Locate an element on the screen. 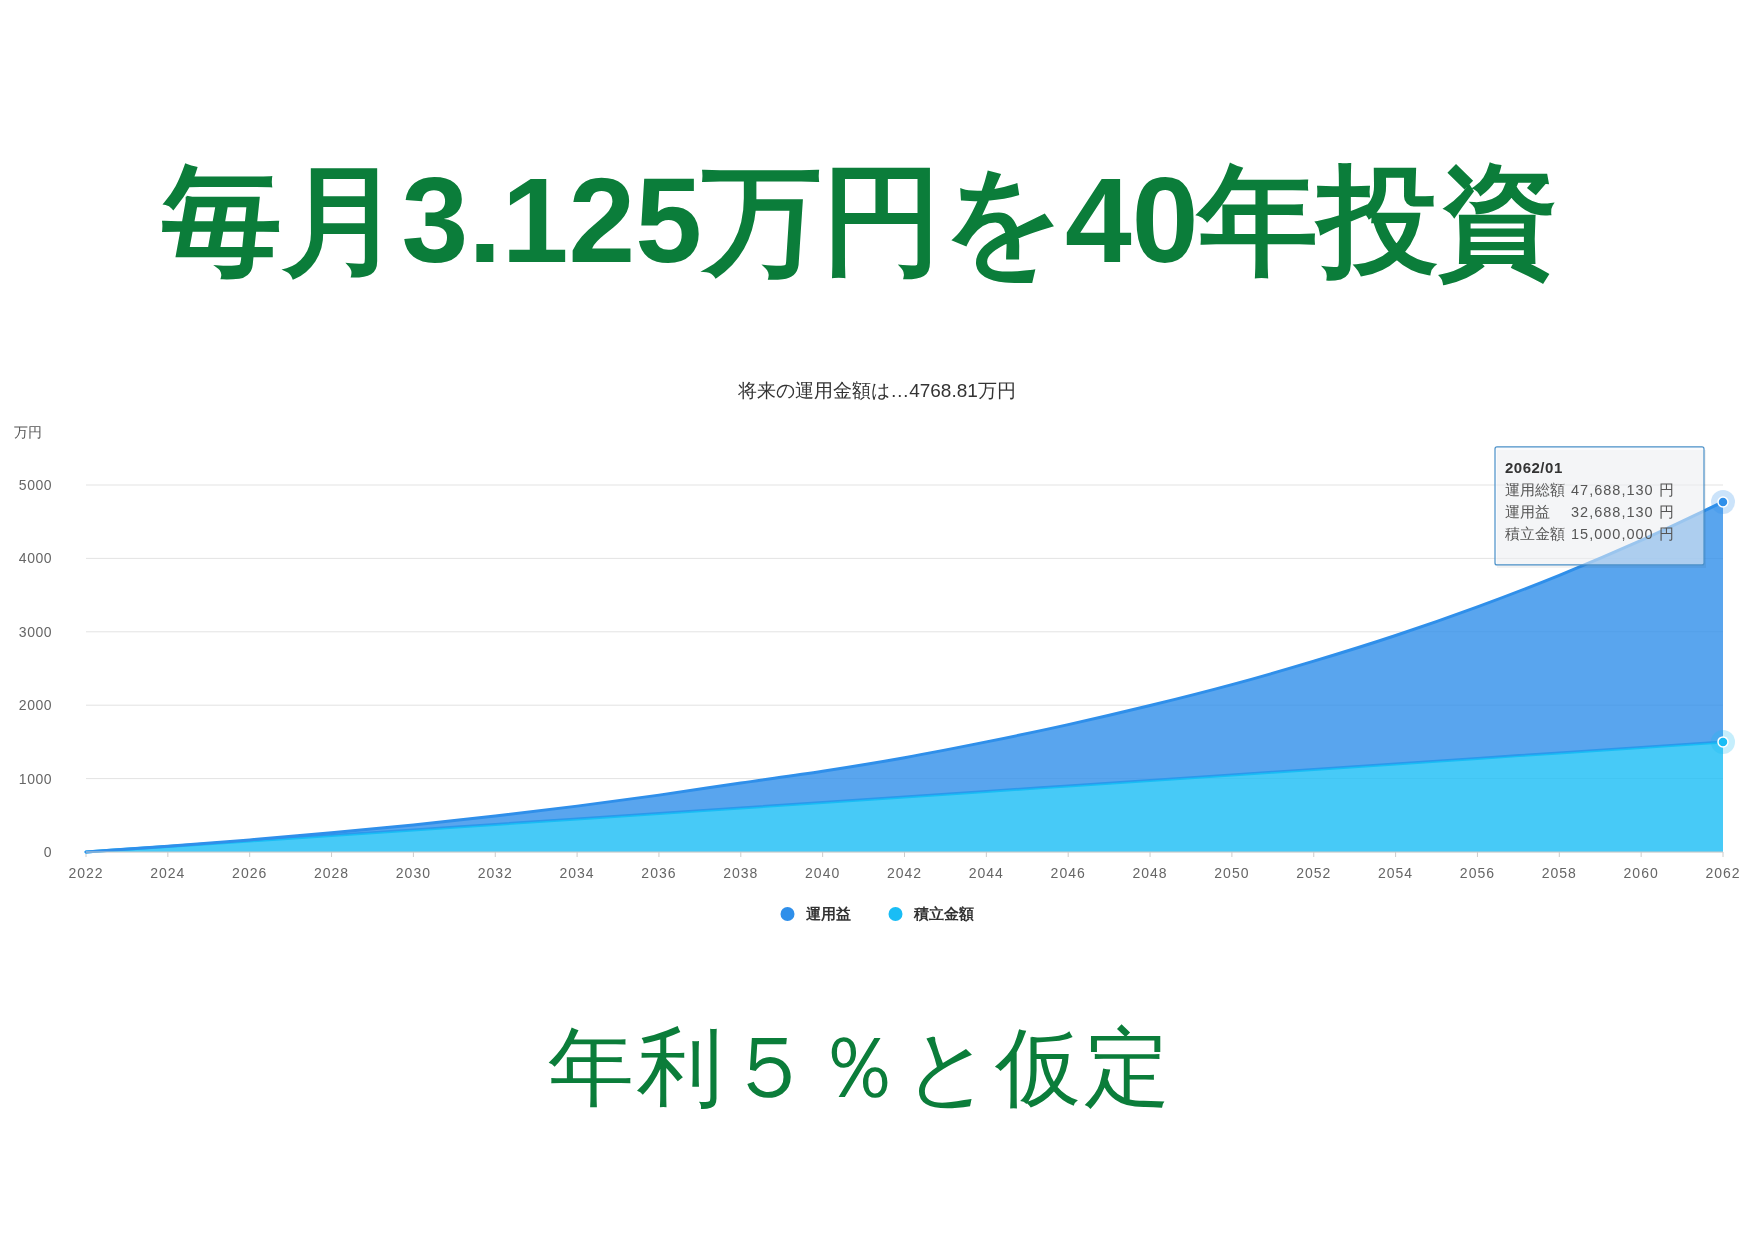 The height and width of the screenshot is (1240, 1748). x-tick-label: 2022 is located at coordinates (86, 873).